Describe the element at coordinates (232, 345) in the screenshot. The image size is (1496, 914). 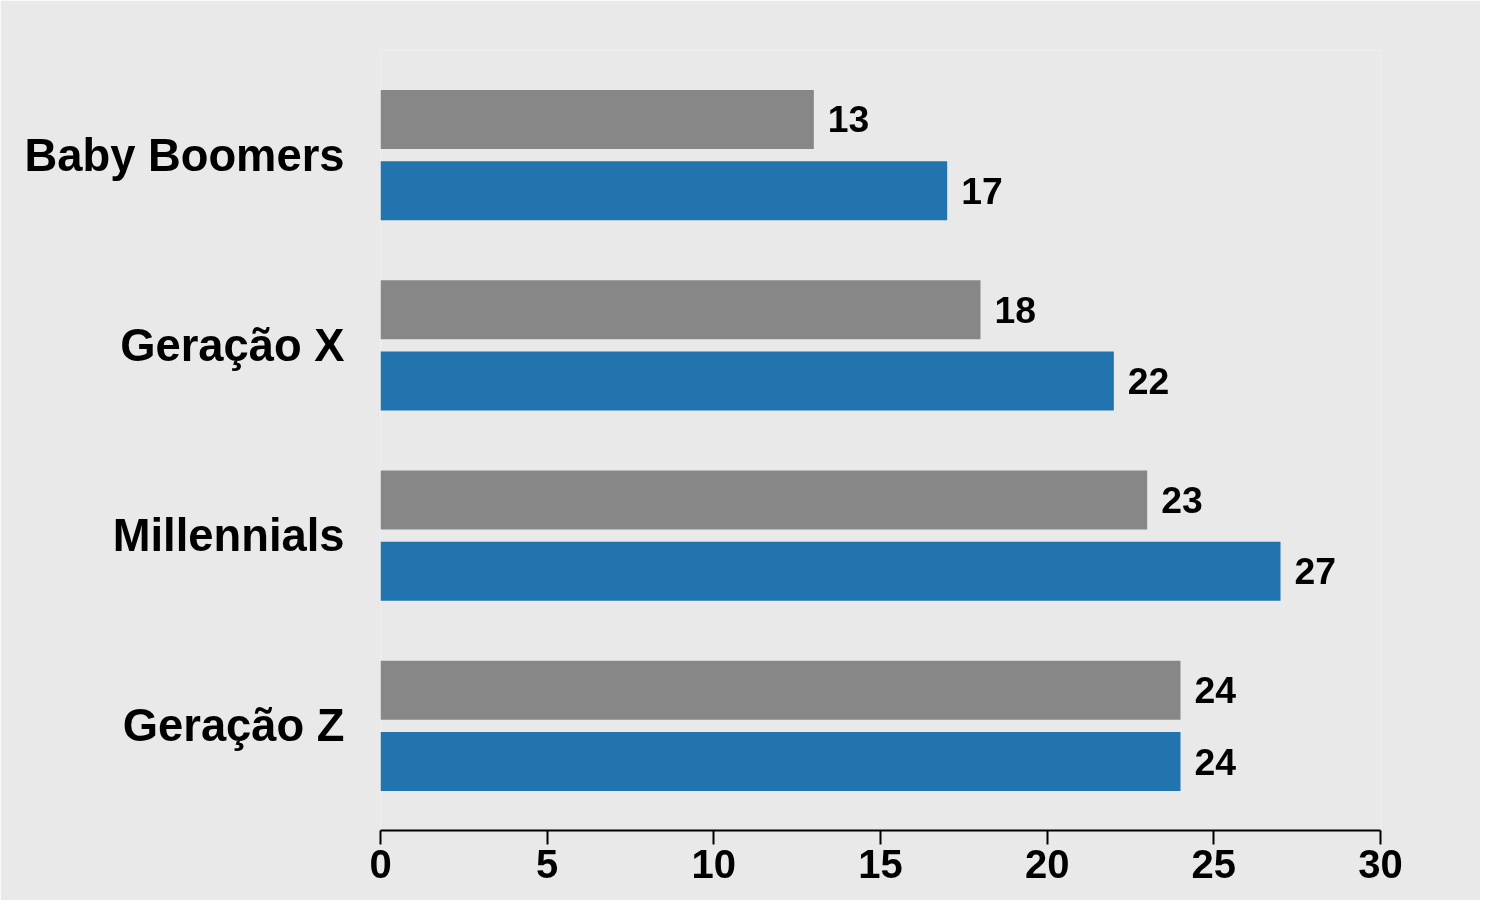
I see `y-tick-label: Geração X` at that location.